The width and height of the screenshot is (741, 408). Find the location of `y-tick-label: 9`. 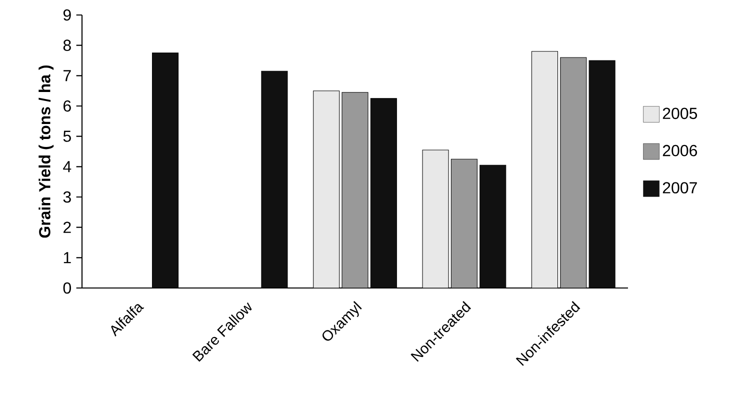

y-tick-label: 9 is located at coordinates (67, 15).